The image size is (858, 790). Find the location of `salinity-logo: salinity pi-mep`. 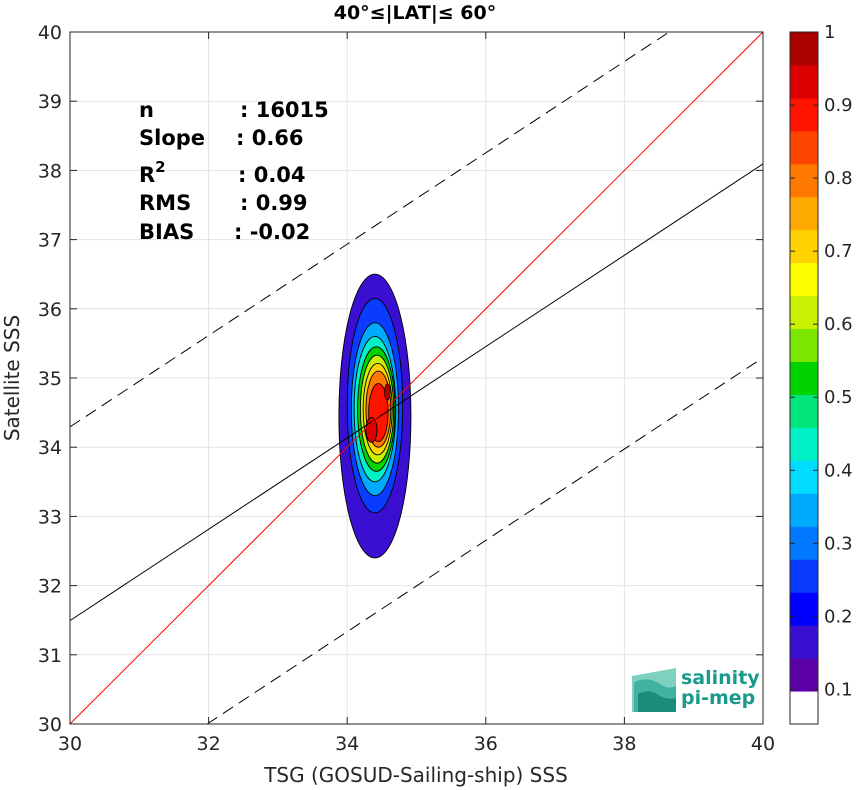

salinity-logo: salinity pi-mep is located at coordinates (696, 689).